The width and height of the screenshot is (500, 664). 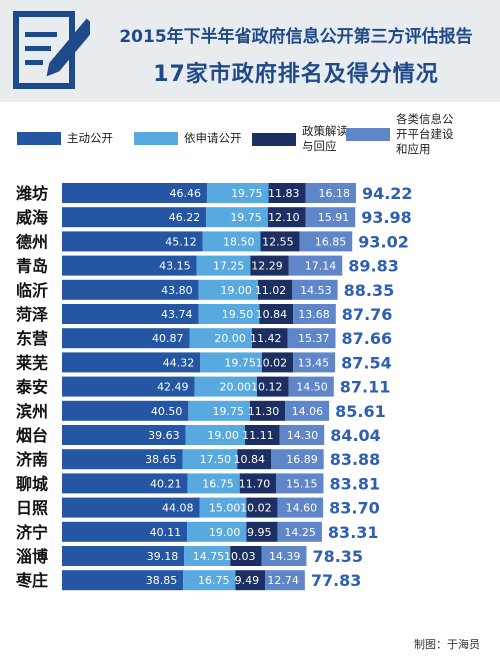 I want to click on segment-value-label: 13.45, so click(x=314, y=362).